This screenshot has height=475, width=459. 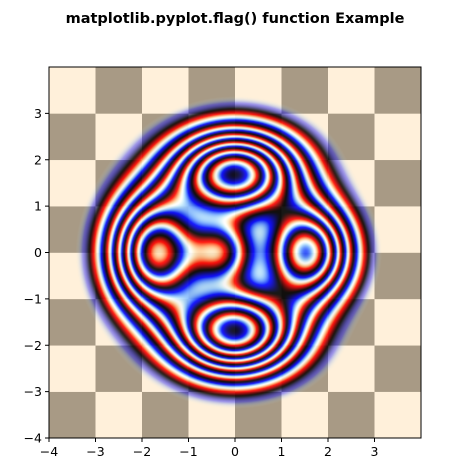 What do you see at coordinates (33, 298) in the screenshot?
I see `y-tick-label: −1` at bounding box center [33, 298].